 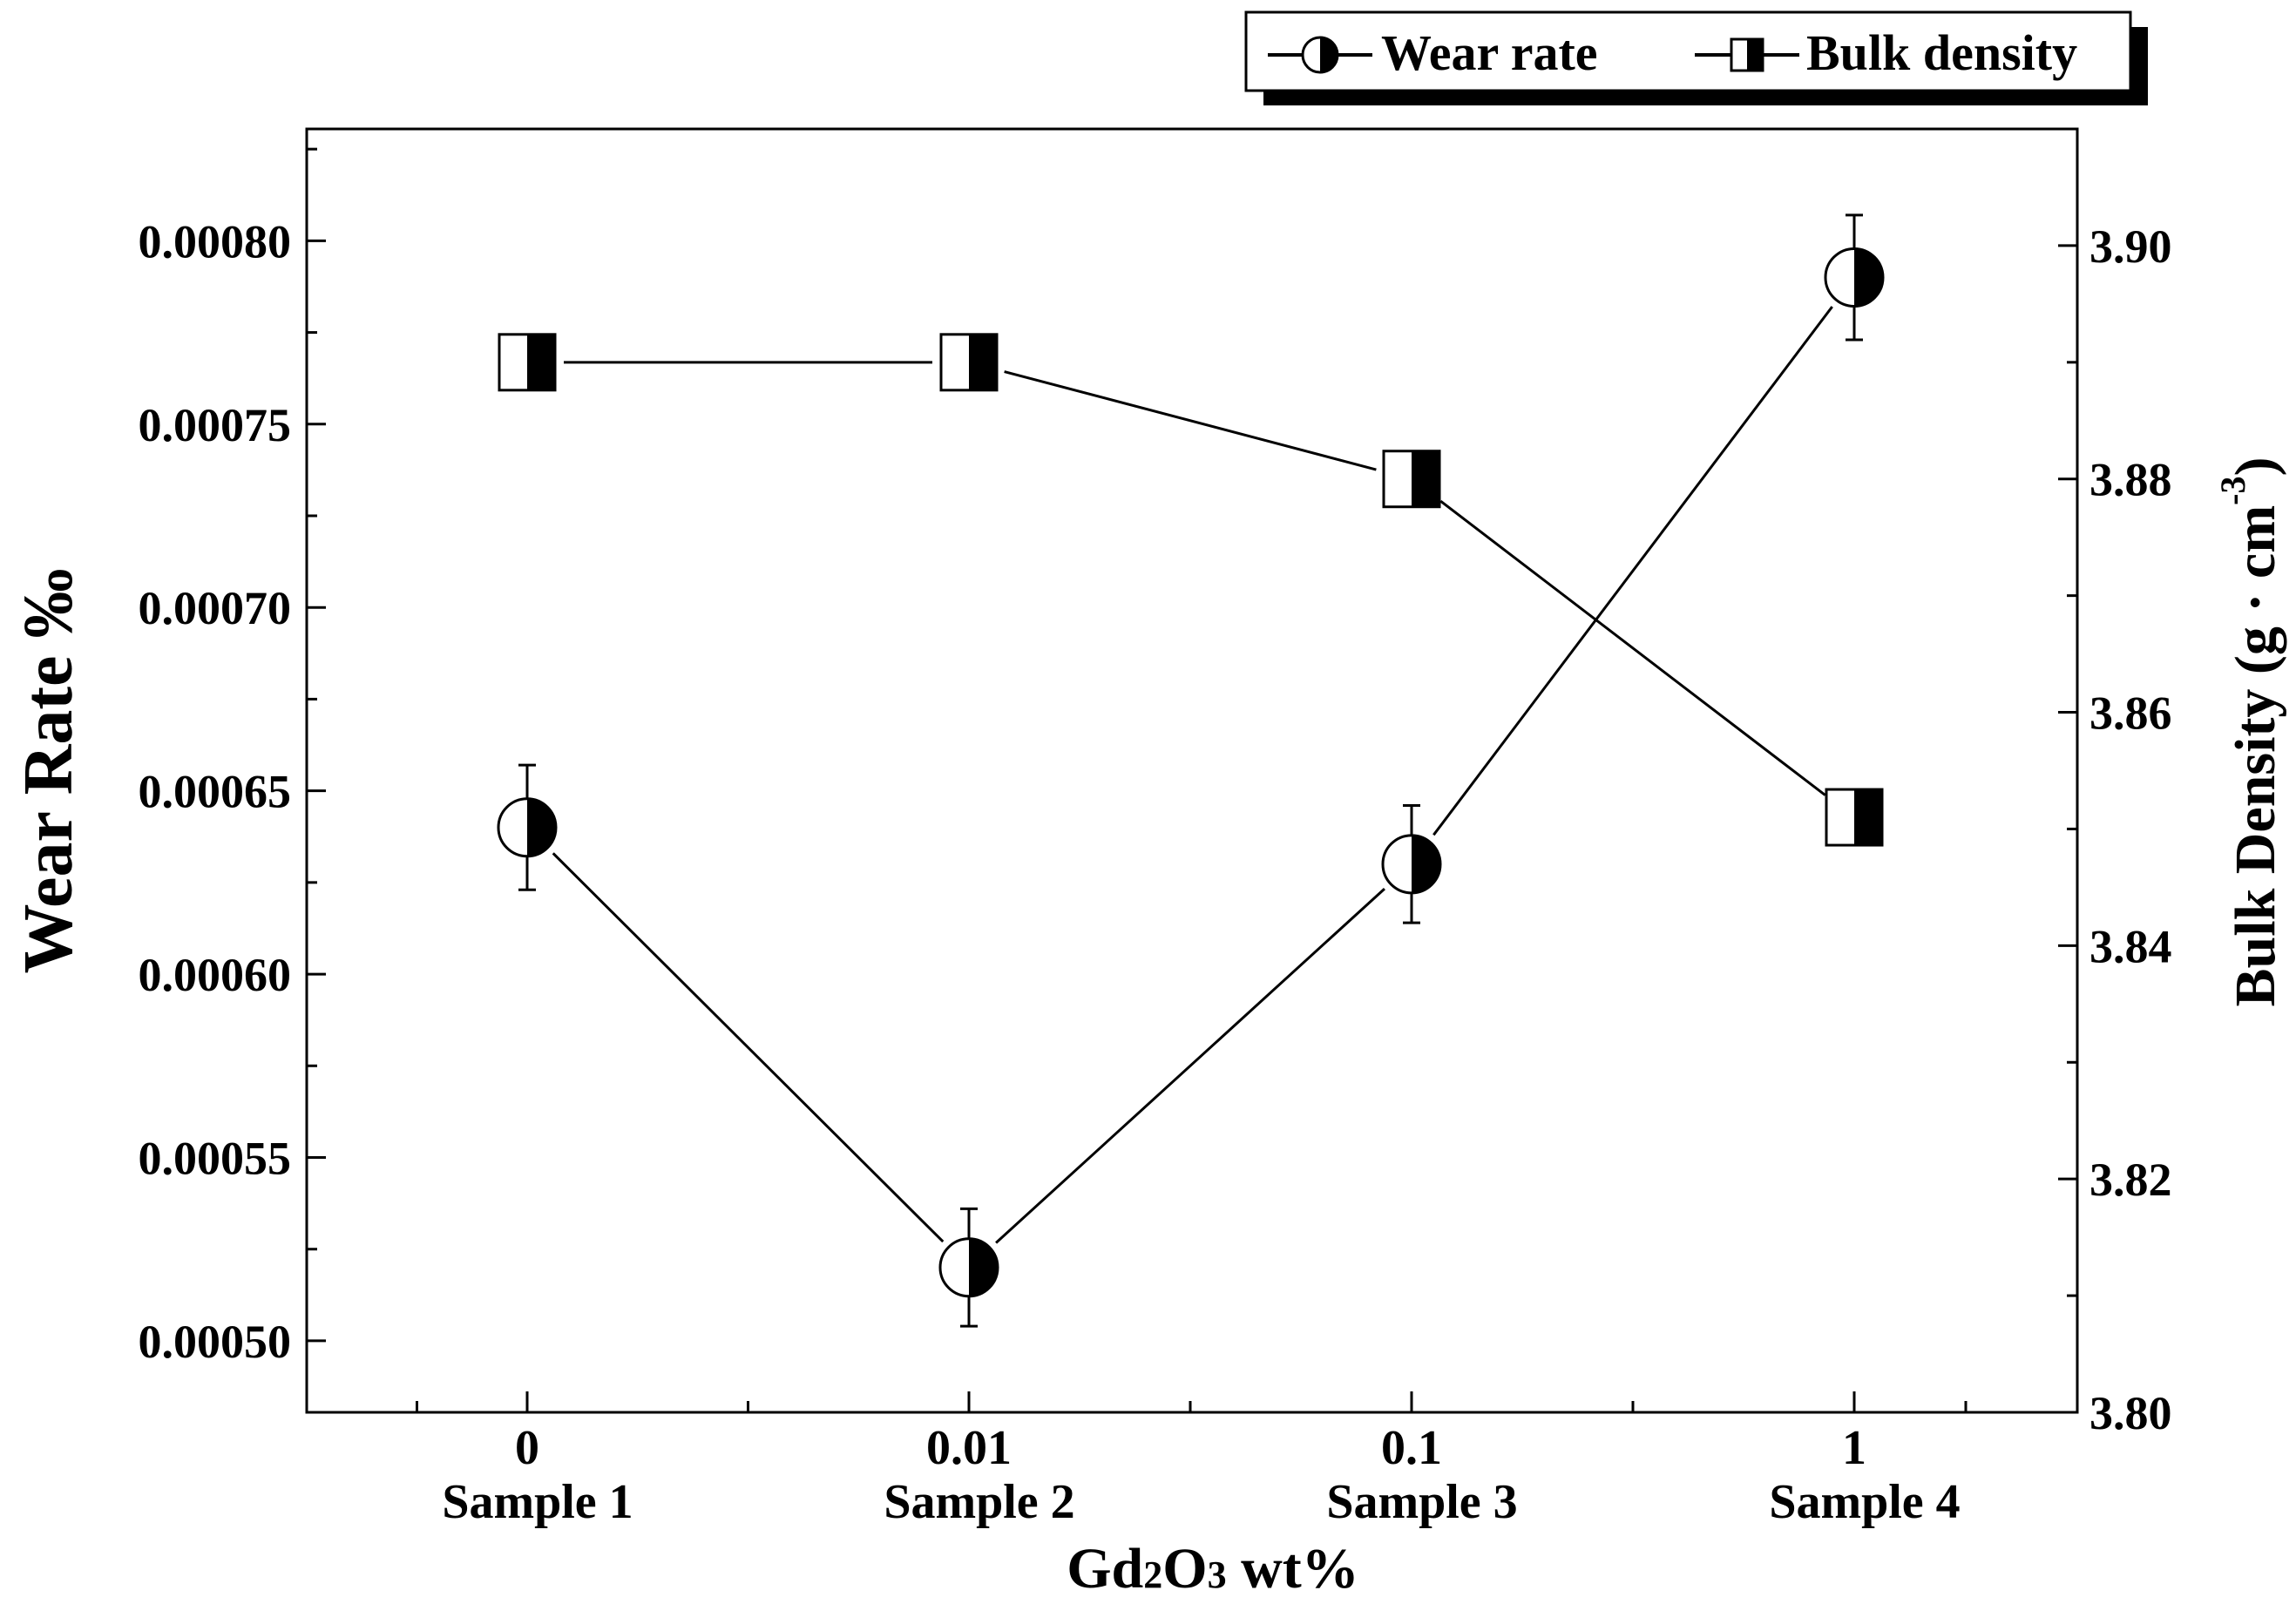 What do you see at coordinates (215, 975) in the screenshot?
I see `y-left-tick-label: 0.00060` at bounding box center [215, 975].